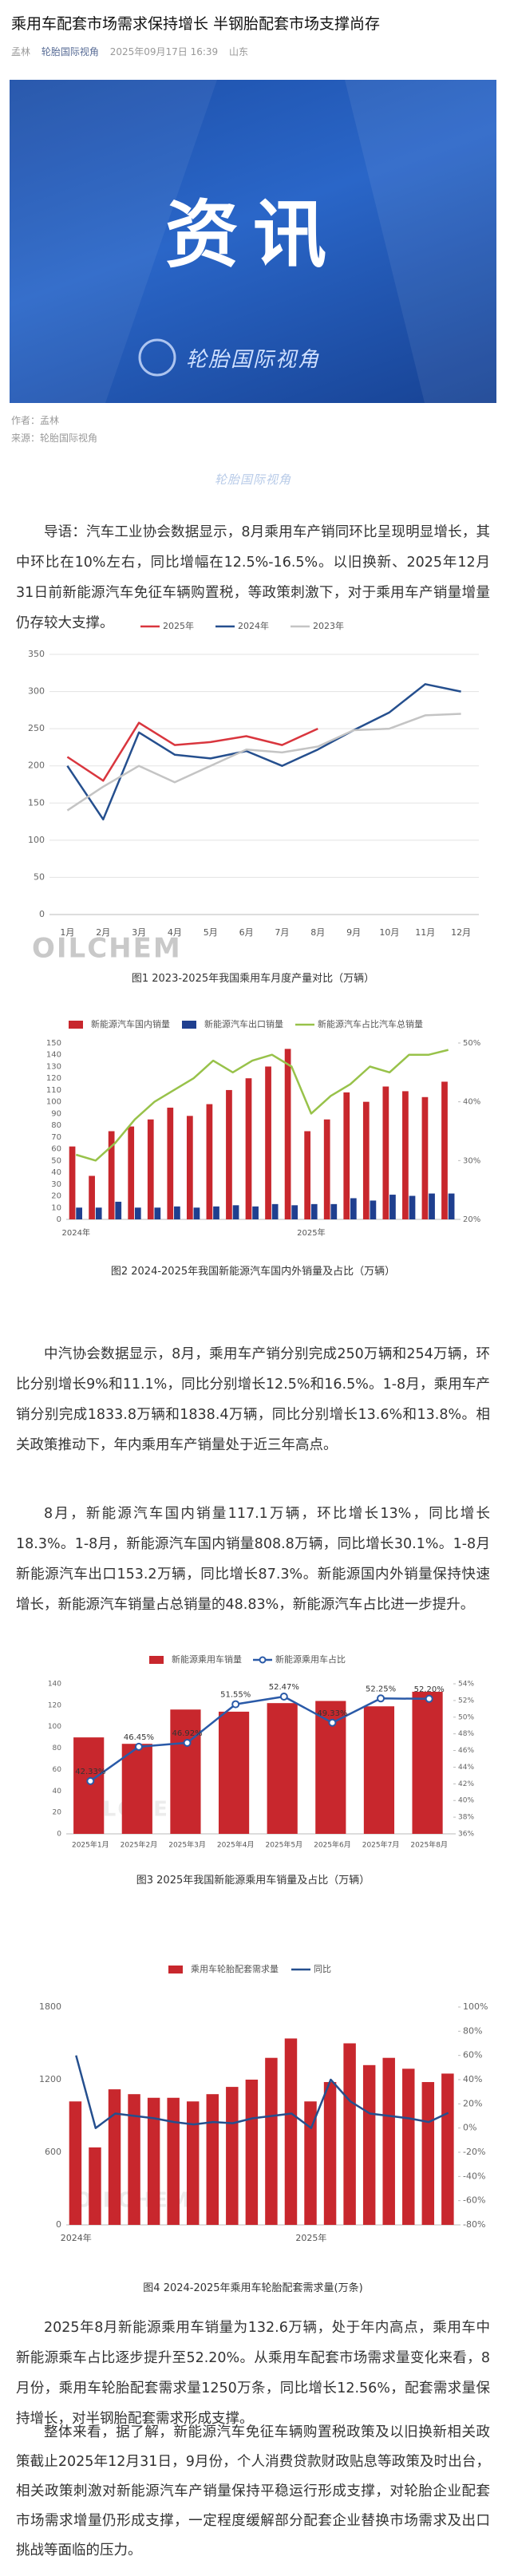  What do you see at coordinates (466, 1751) in the screenshot?
I see `y2-tick-label: 46%` at bounding box center [466, 1751].